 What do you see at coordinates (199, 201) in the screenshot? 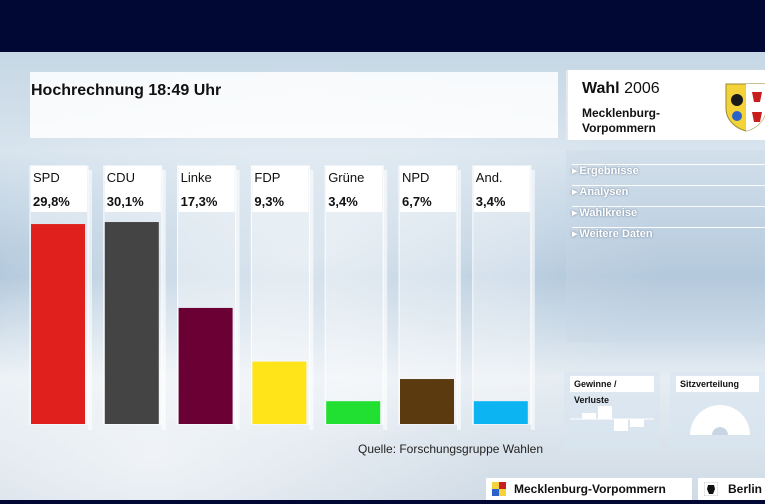
I see `data-label: 17,3%` at bounding box center [199, 201].